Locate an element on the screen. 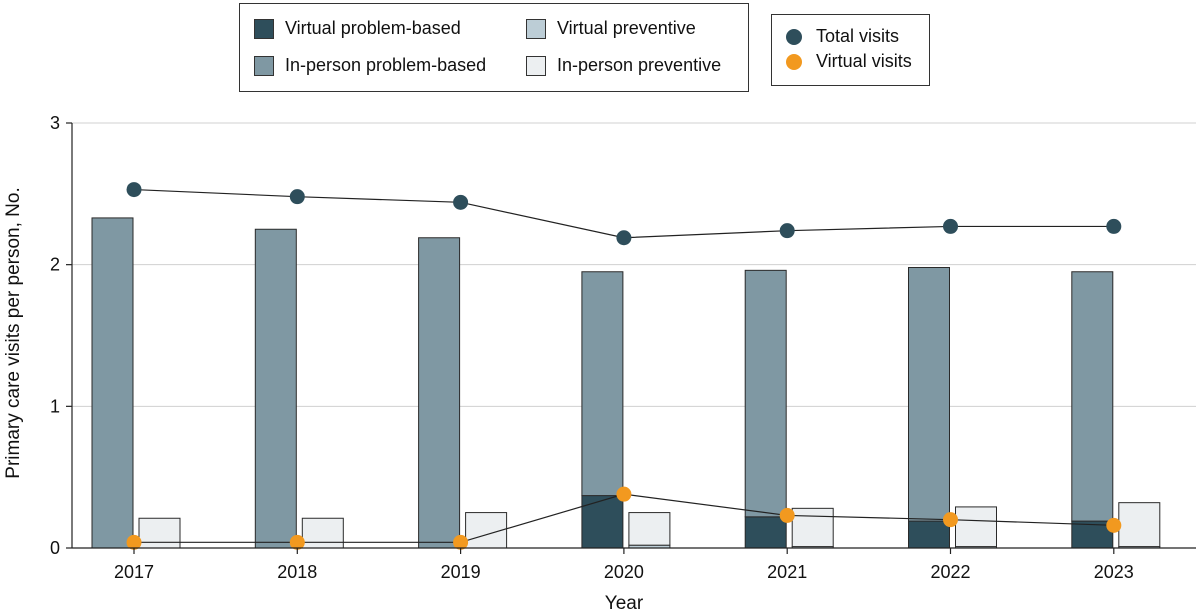  y-tick-label: 1 is located at coordinates (55, 406).